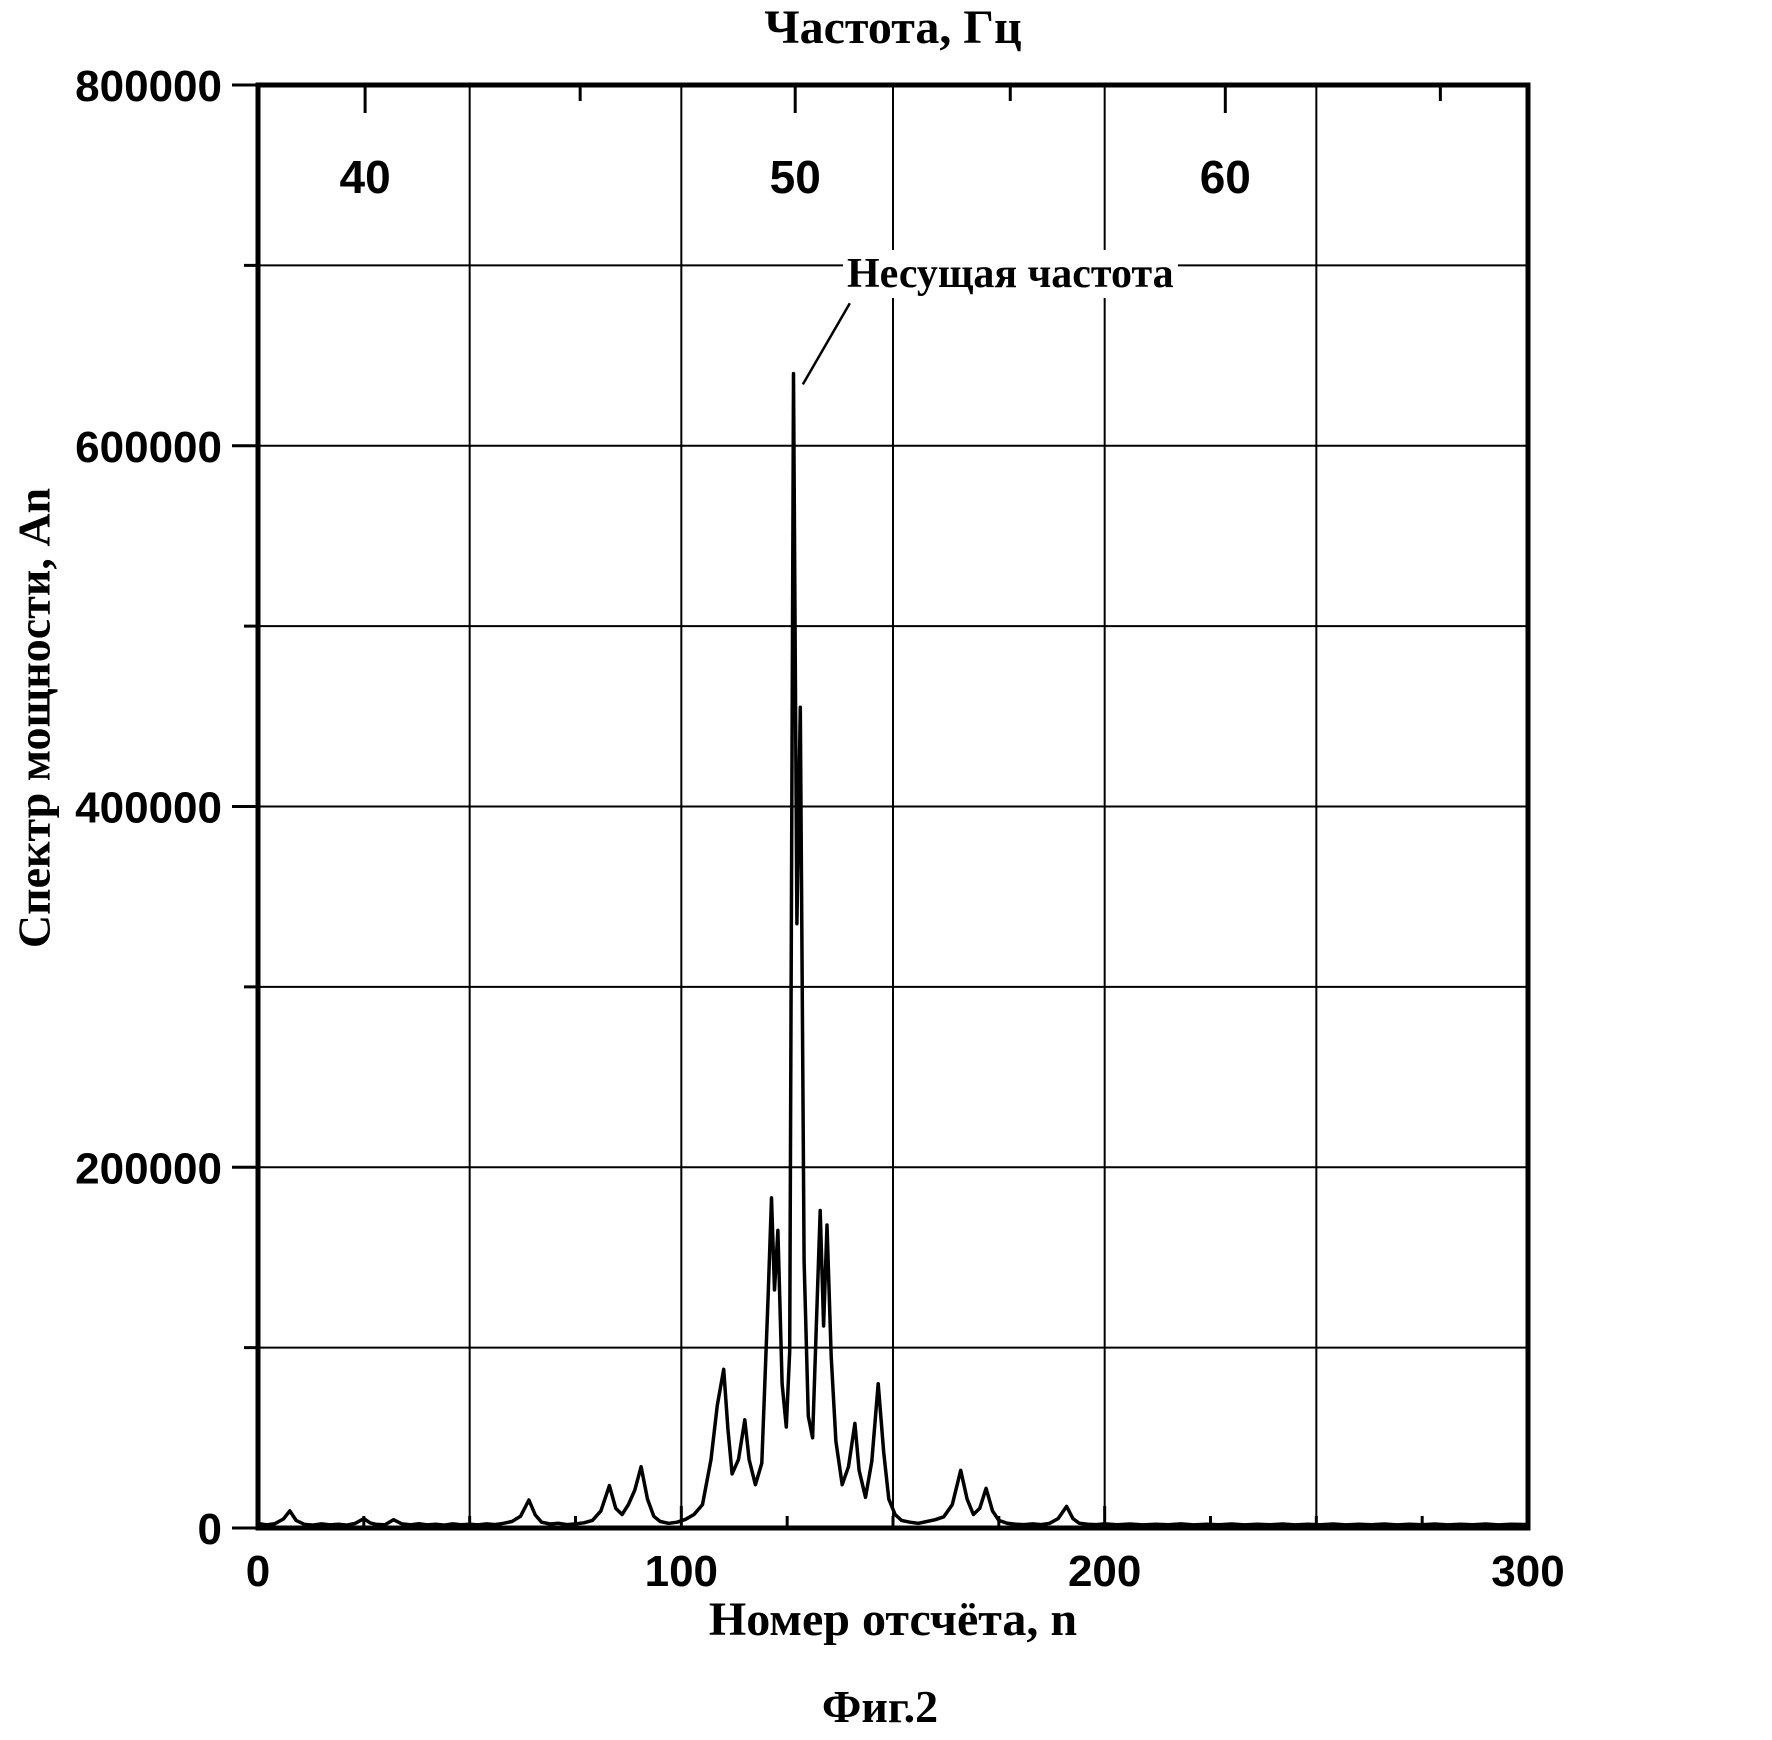  What do you see at coordinates (893, 27) in the screenshot?
I see `top-axis-title: Частота, Гц` at bounding box center [893, 27].